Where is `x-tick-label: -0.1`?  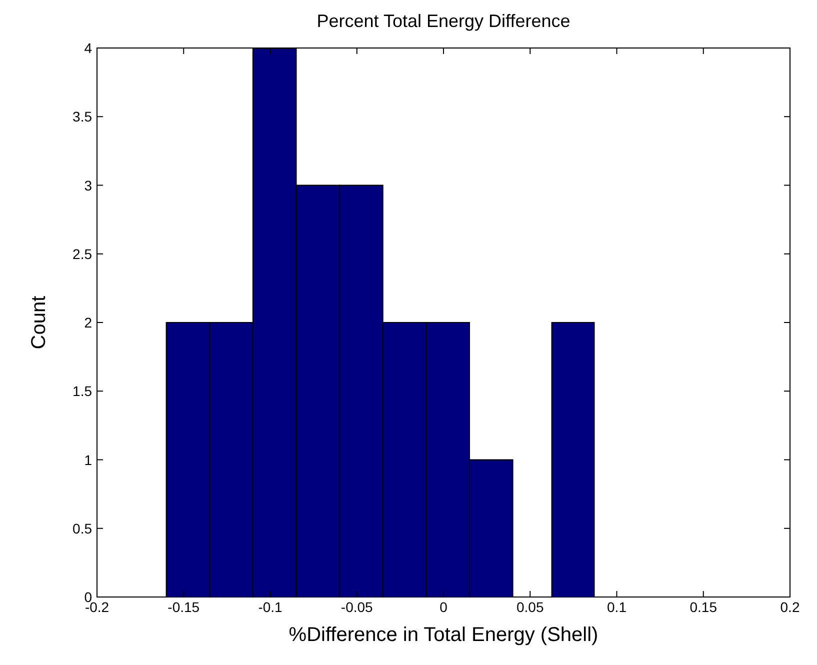
x-tick-label: -0.1 is located at coordinates (270, 607).